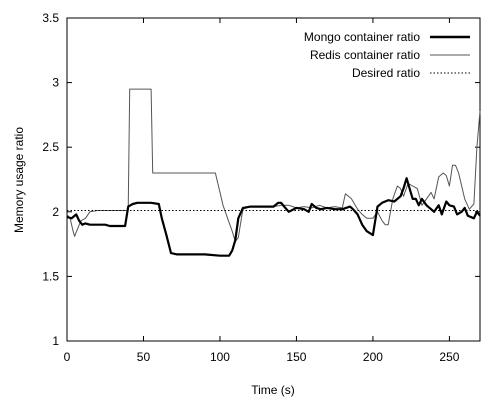 The height and width of the screenshot is (400, 500). I want to click on y-tick-label: 2, so click(55, 212).